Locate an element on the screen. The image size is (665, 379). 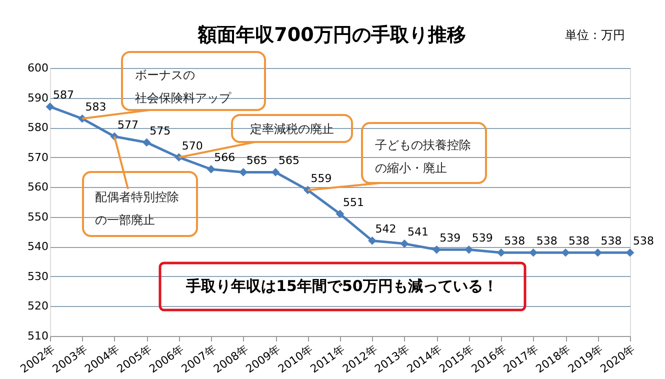
data-label: 583 is located at coordinates (95, 107).